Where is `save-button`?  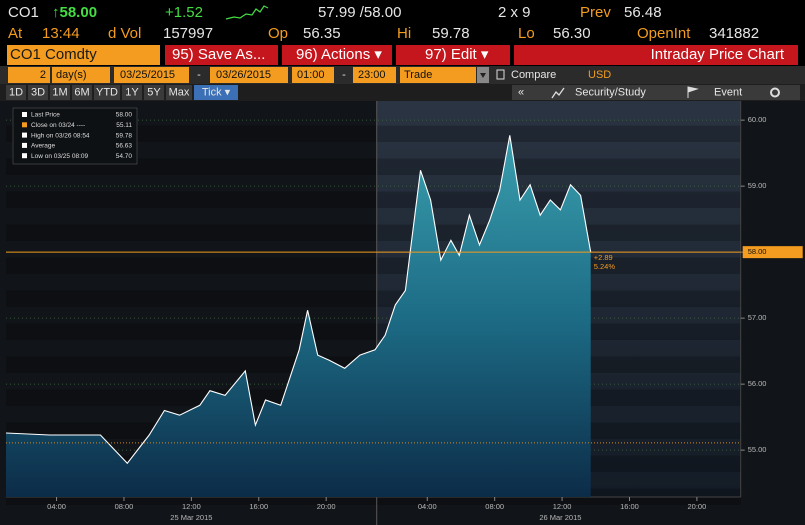
save-button is located at coordinates (221, 55).